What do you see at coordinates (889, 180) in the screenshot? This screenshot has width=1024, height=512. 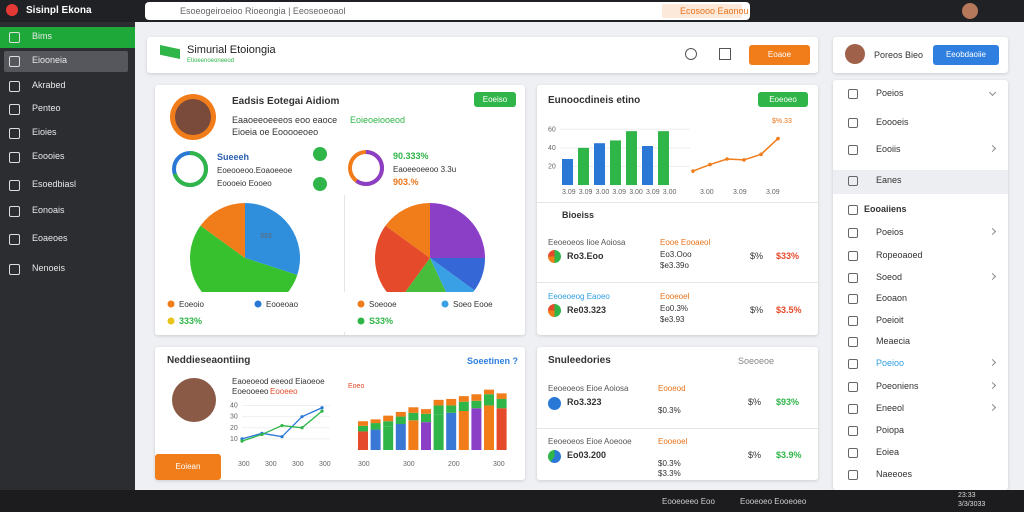 I see `nav-item: Eanes` at bounding box center [889, 180].